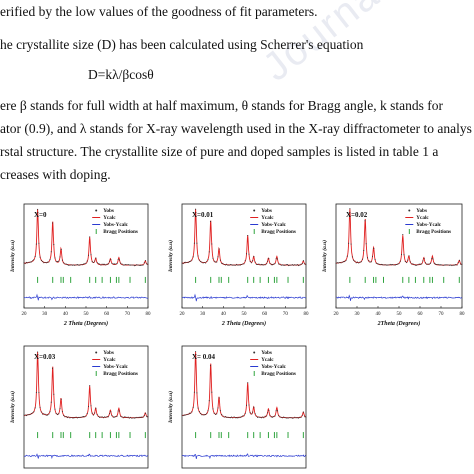 The width and height of the screenshot is (474, 474). Describe the element at coordinates (170, 407) in the screenshot. I see `y-axis-label: Intensity (a.u)` at that location.